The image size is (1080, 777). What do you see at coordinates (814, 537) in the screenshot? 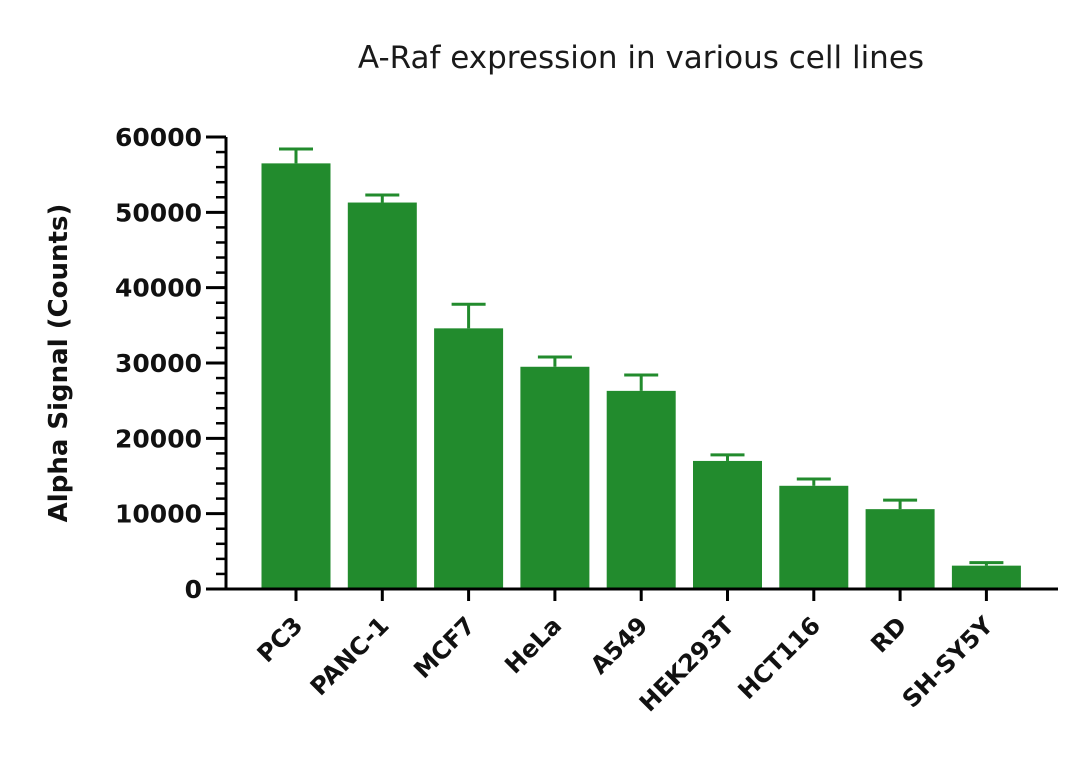
I see `bar-HCT116` at bounding box center [814, 537].